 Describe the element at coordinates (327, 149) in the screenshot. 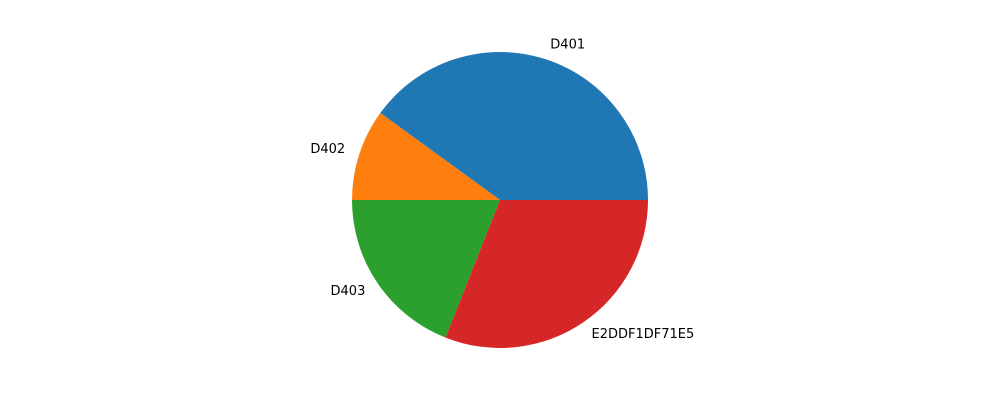

I see `pie-label-d402: D402` at that location.